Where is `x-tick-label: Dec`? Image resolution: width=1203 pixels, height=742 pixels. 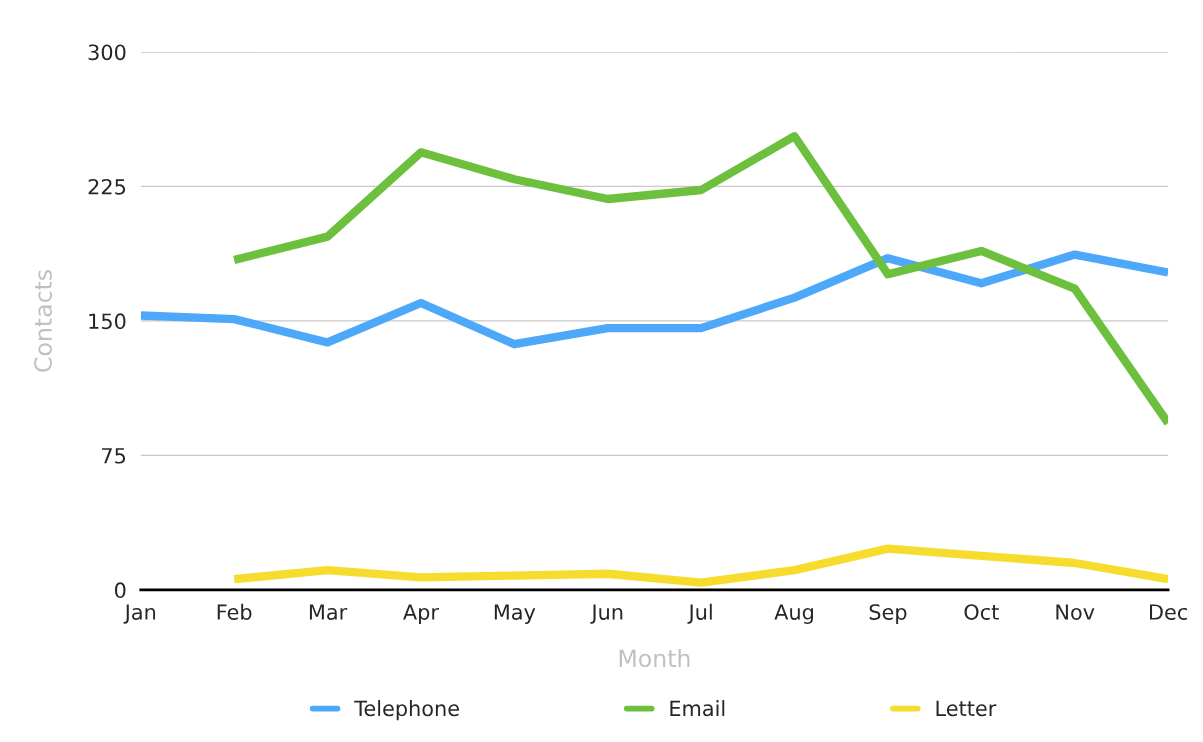 x-tick-label: Dec is located at coordinates (1168, 612).